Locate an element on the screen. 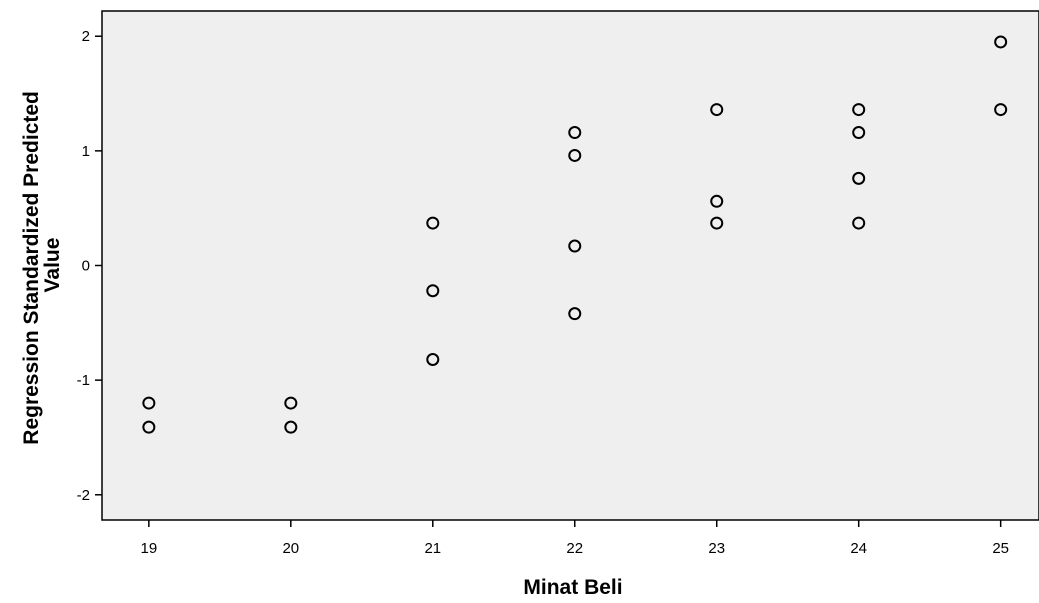 The width and height of the screenshot is (1039, 603). y-axis-title: Regression Standardized Predicted Value is located at coordinates (42, 264).